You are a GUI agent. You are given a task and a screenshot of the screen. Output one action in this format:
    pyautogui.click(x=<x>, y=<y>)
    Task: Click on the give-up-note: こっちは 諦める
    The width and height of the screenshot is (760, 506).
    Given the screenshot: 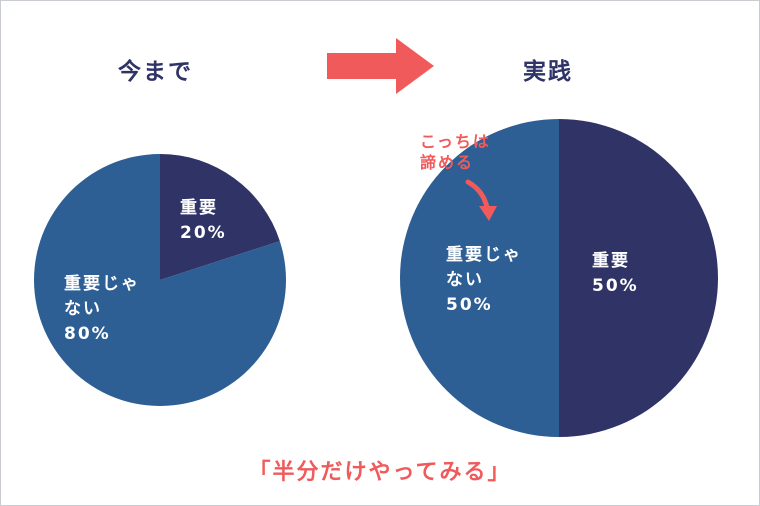 What is the action you would take?
    pyautogui.click(x=455, y=152)
    